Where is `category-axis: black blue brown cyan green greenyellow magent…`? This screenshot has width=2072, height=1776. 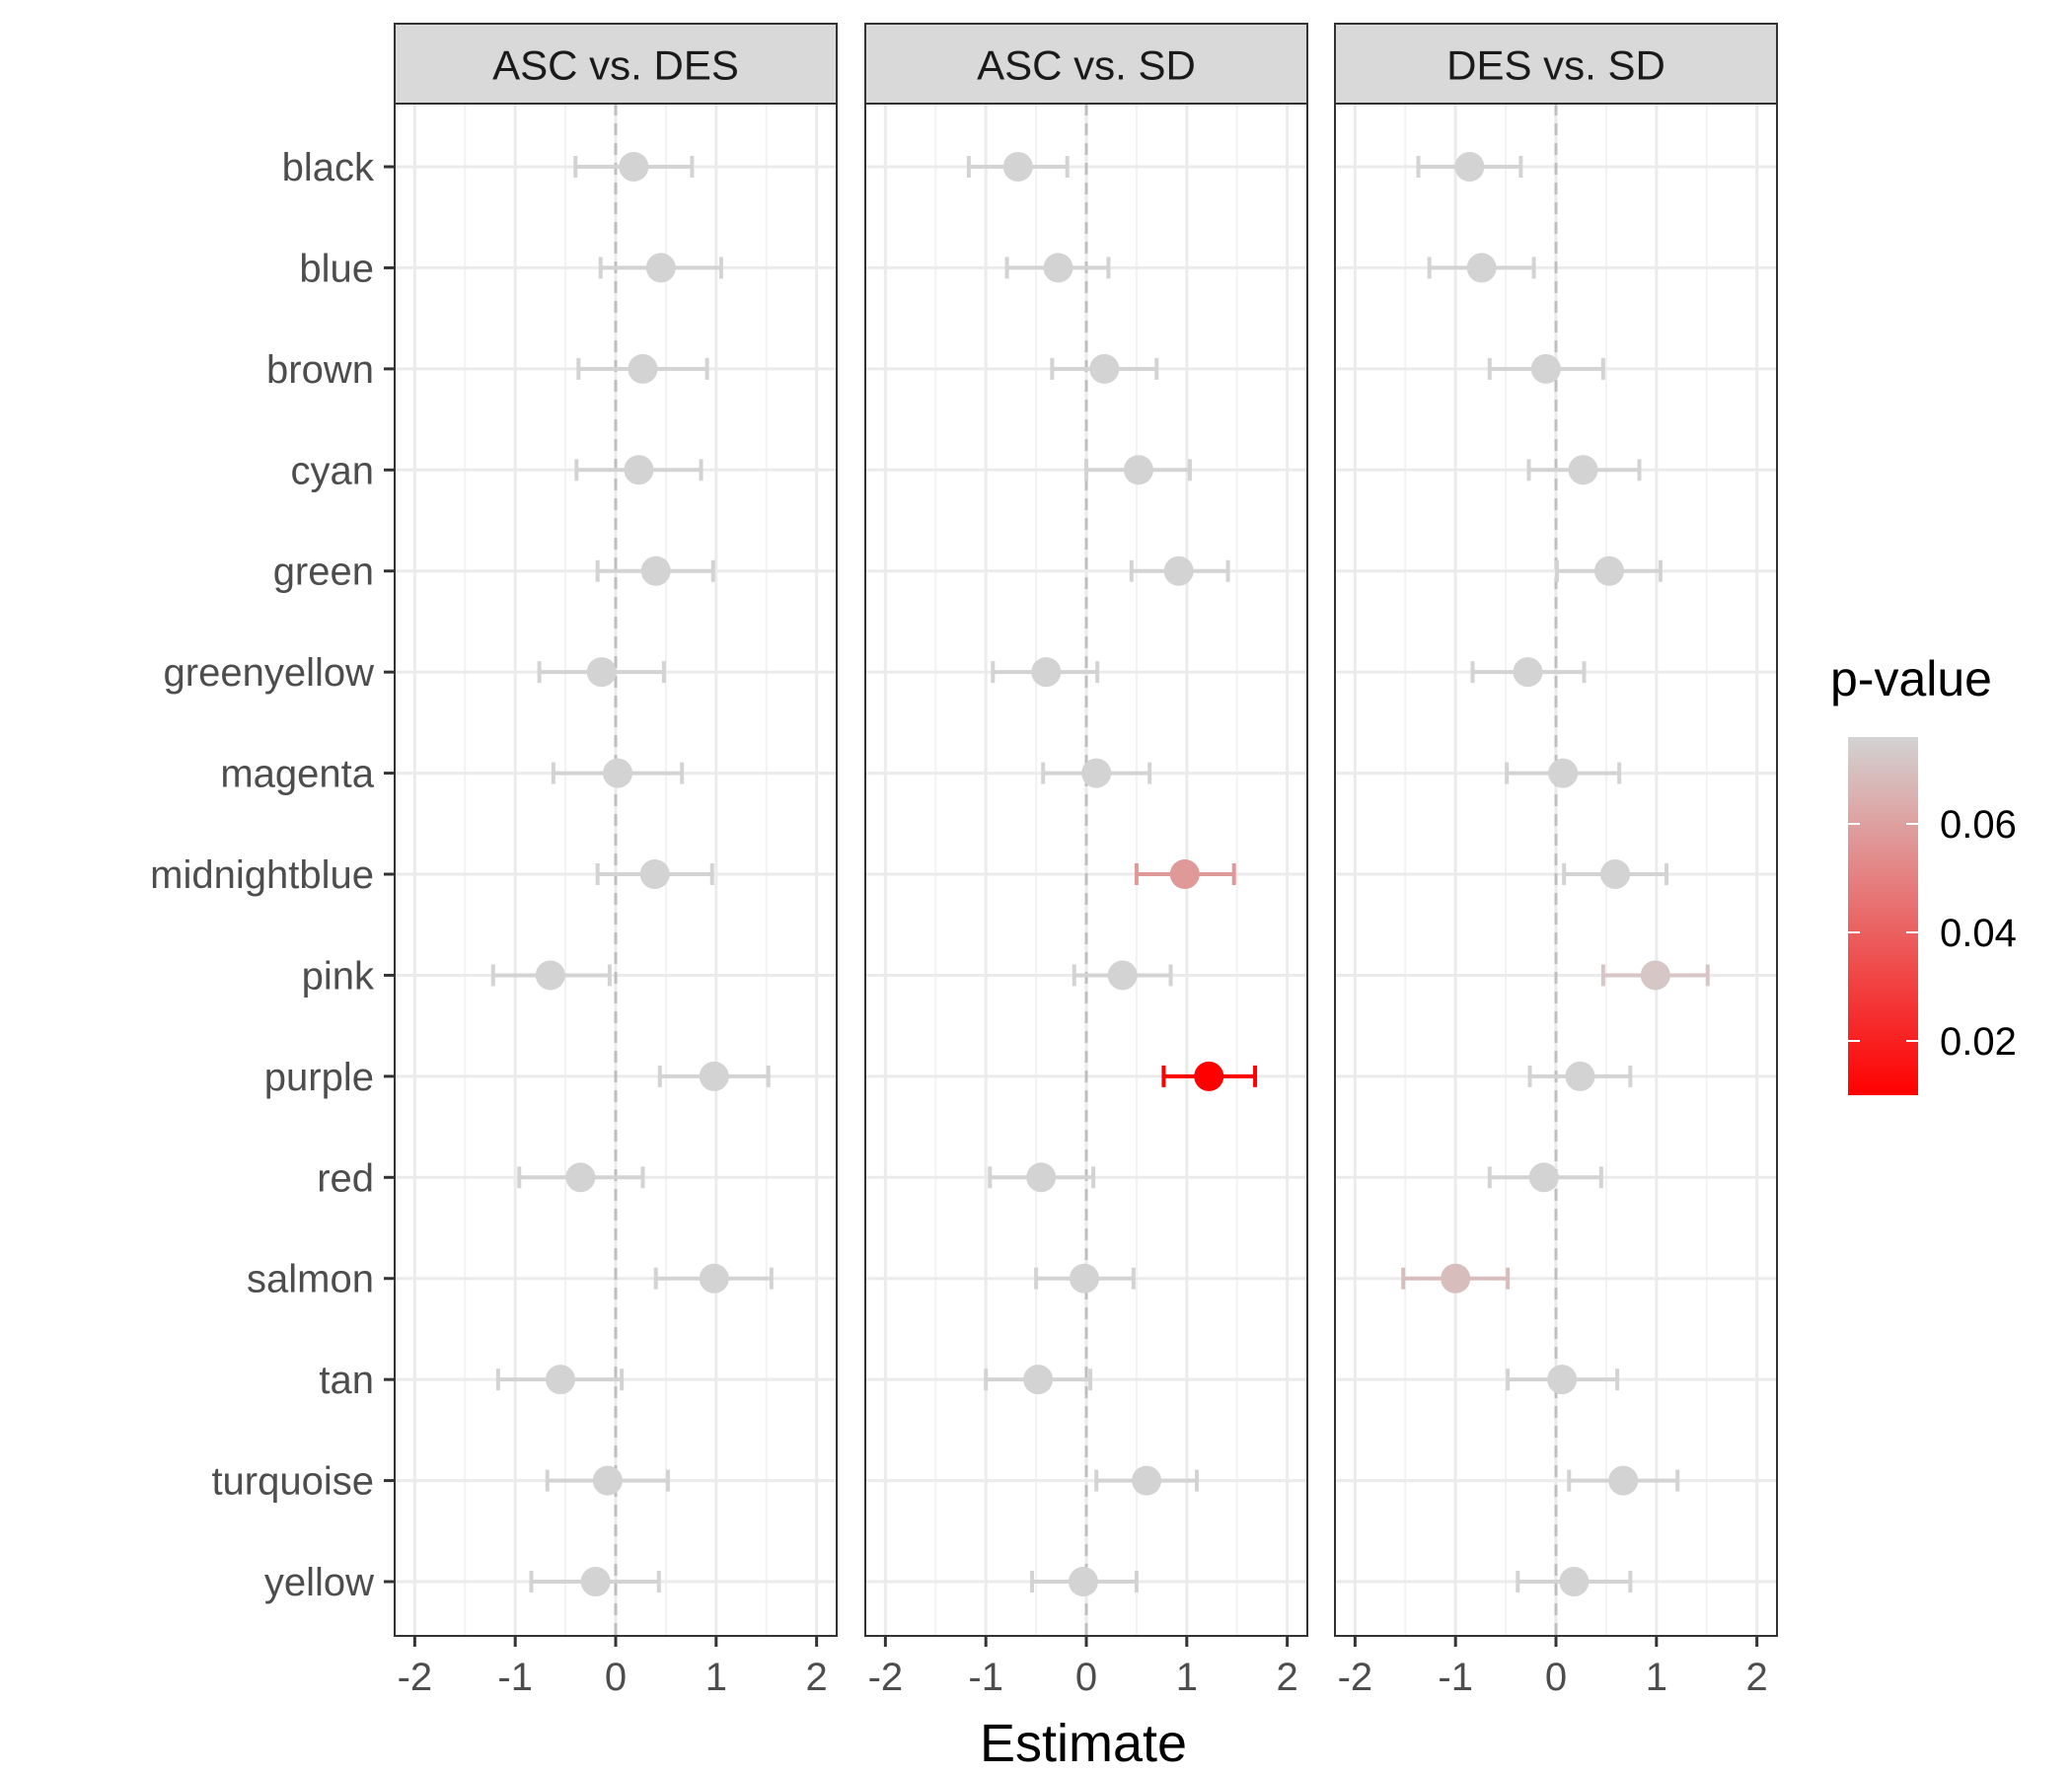 category-axis: black blue brown cyan green greenyellow magent… is located at coordinates (272, 875).